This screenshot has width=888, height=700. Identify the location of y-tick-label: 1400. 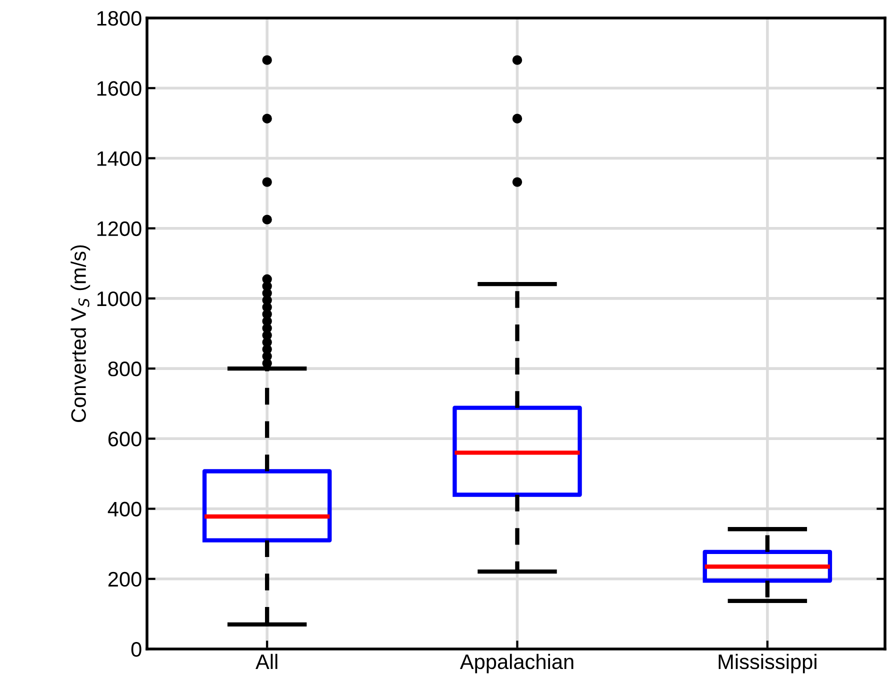
(119, 158).